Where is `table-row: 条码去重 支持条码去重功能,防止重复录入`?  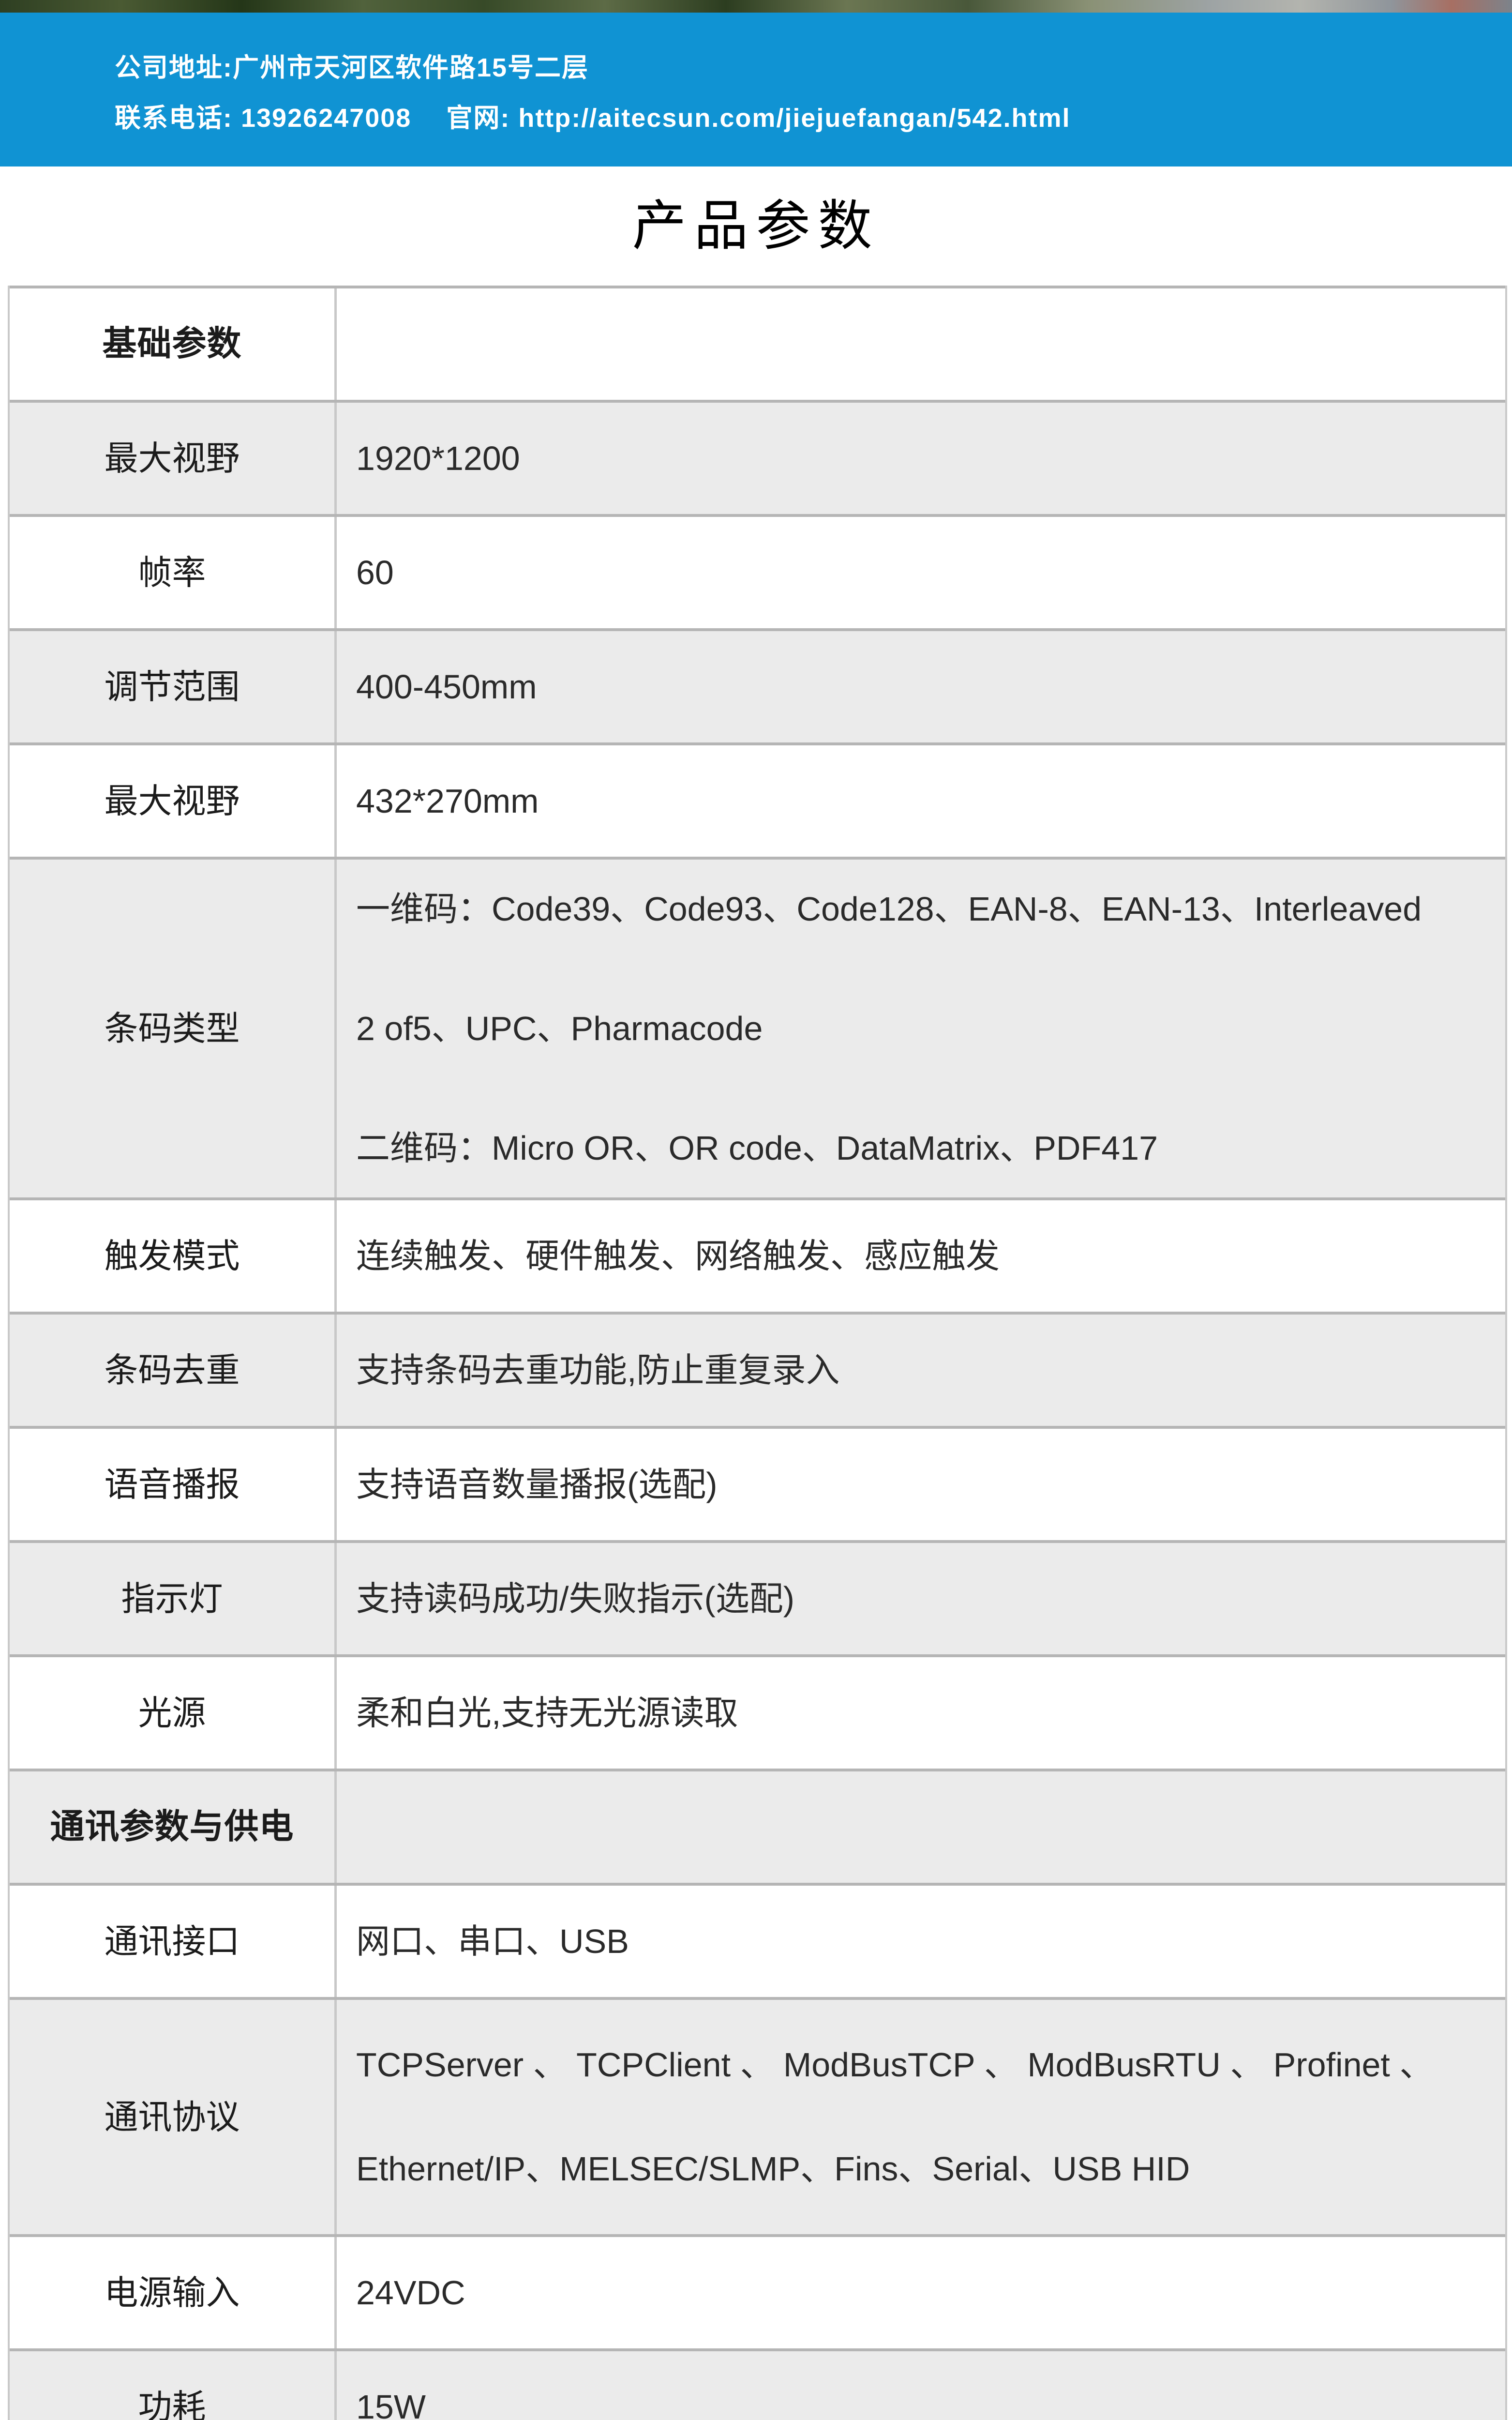
table-row: 条码去重 支持条码去重功能,防止重复录入 is located at coordinates (757, 1369).